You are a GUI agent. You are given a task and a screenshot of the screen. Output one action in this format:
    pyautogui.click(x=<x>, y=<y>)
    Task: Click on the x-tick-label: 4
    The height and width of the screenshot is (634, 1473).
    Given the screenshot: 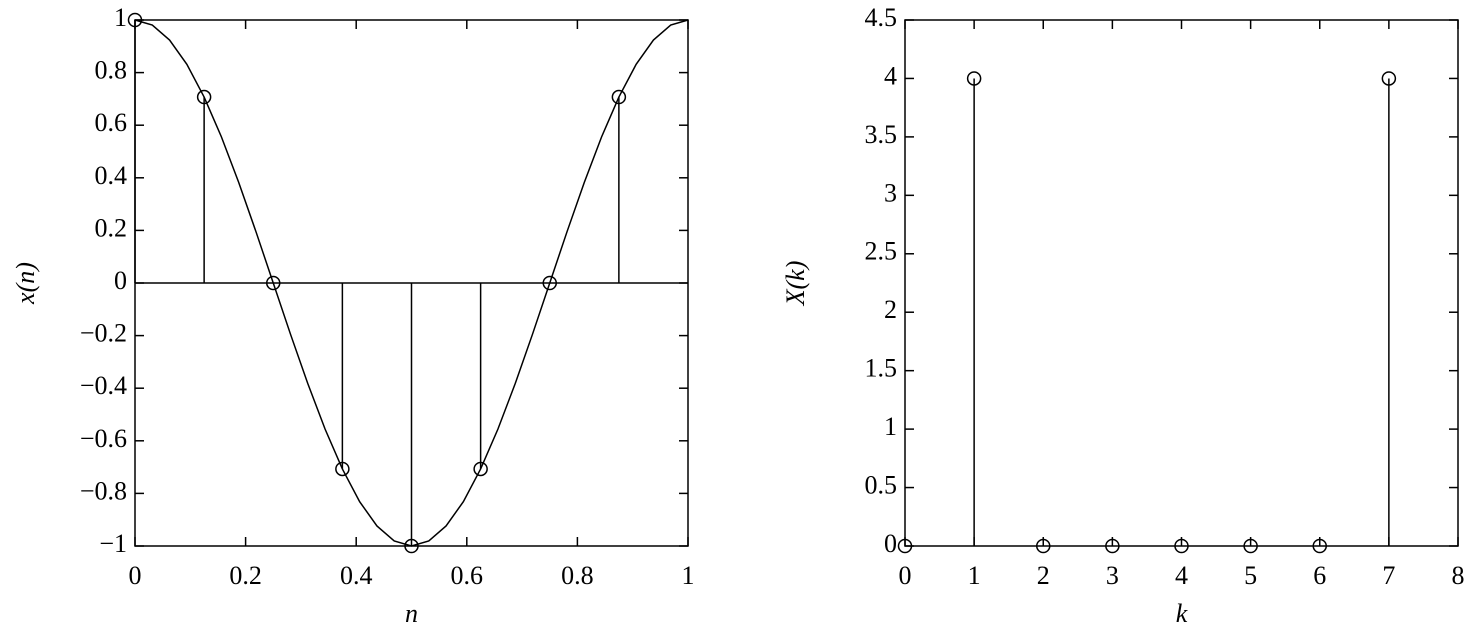 What is the action you would take?
    pyautogui.click(x=1181, y=575)
    